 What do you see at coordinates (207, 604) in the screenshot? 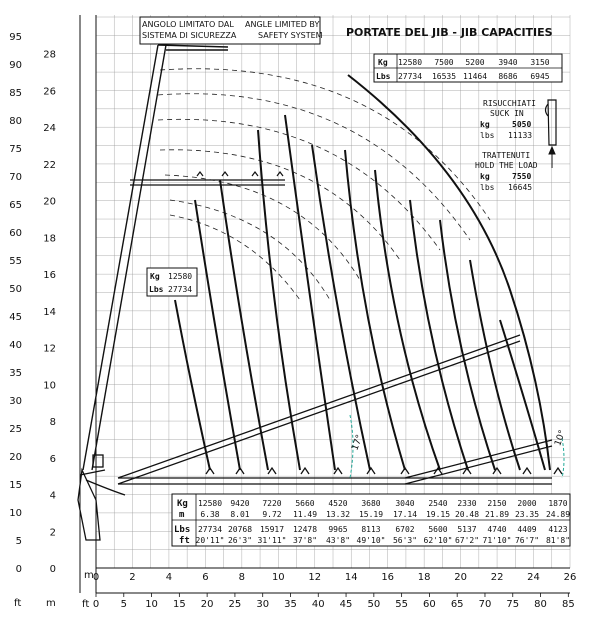
I see `x-tick-ft: 20` at bounding box center [207, 604].